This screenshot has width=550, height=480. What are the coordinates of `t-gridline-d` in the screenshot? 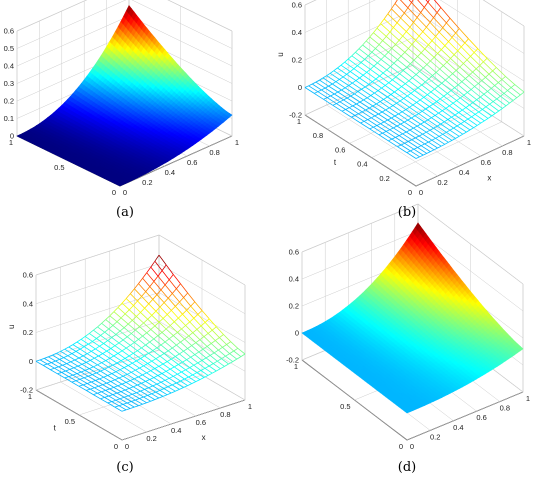 It's located at (465, 416).